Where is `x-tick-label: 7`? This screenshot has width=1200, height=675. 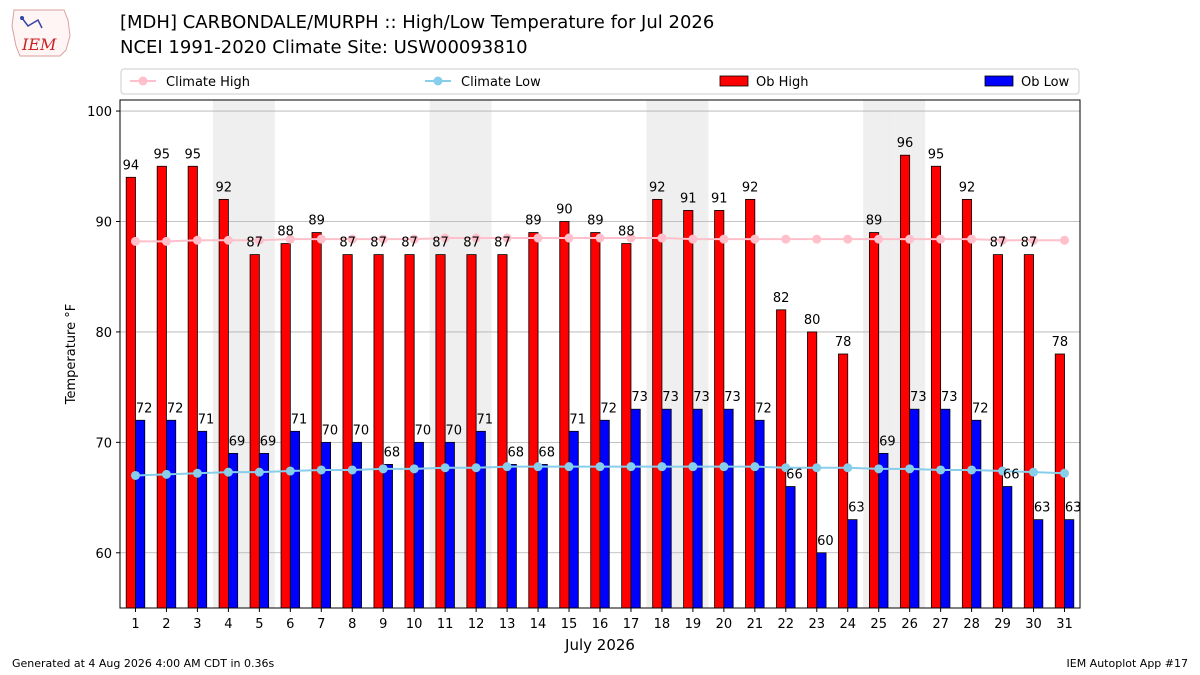 x-tick-label: 7 is located at coordinates (321, 624).